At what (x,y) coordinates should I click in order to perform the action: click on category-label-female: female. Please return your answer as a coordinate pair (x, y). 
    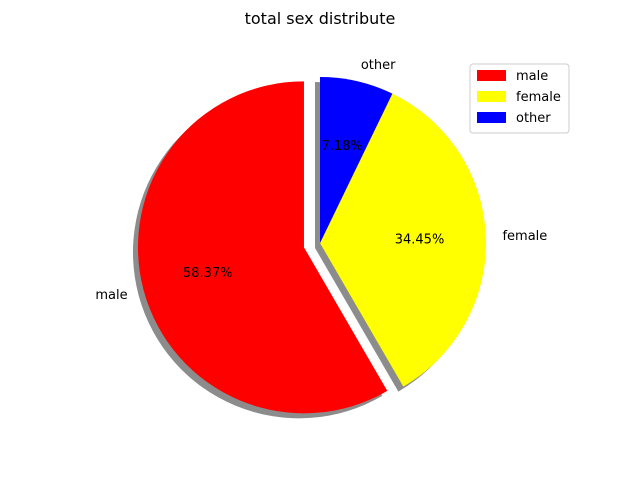
    Looking at the image, I should click on (524, 236).